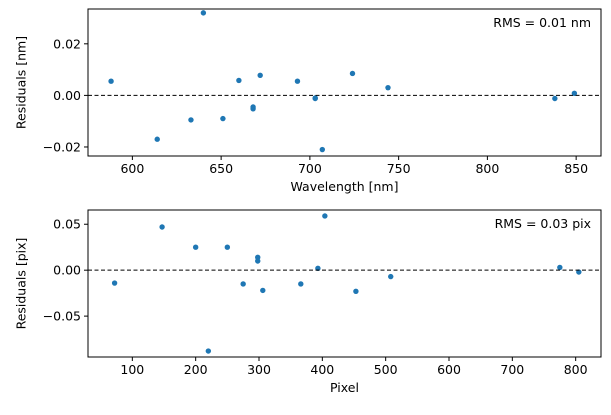  Describe the element at coordinates (259, 369) in the screenshot. I see `pixel-x-tick-label: 300` at that location.